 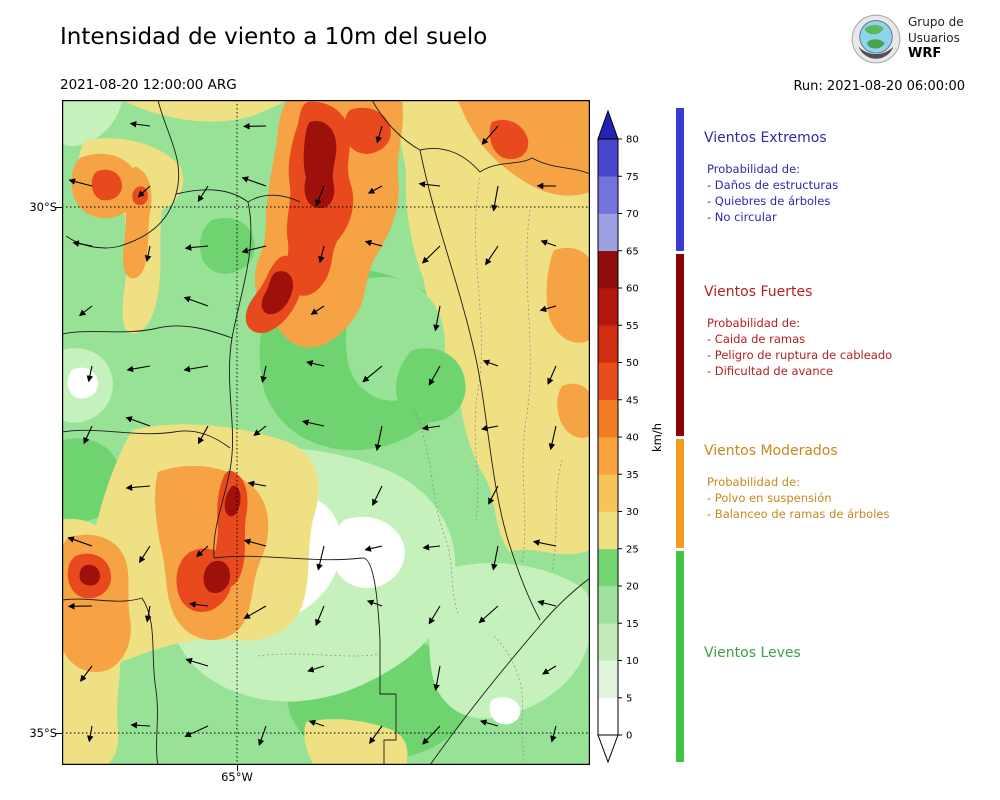 I want to click on logo-line1: Grupo de, so click(x=936, y=21).